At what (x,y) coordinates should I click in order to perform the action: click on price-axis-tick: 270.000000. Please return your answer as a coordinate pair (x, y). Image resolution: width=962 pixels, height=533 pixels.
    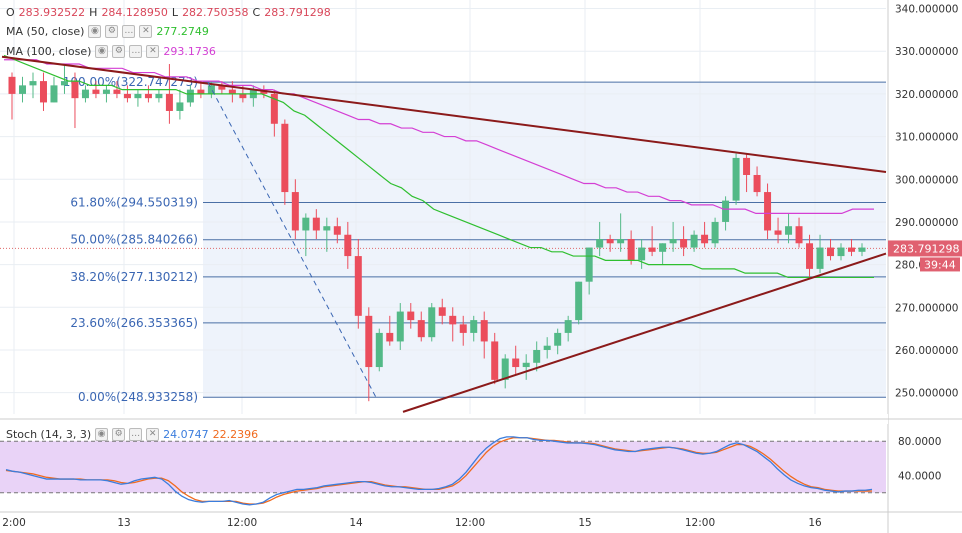
    Looking at the image, I should click on (926, 308).